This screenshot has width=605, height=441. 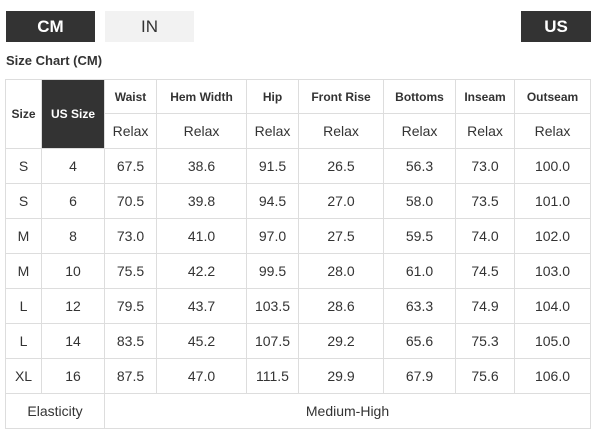 What do you see at coordinates (201, 236) in the screenshot?
I see `measurement-cell: 41.0` at bounding box center [201, 236].